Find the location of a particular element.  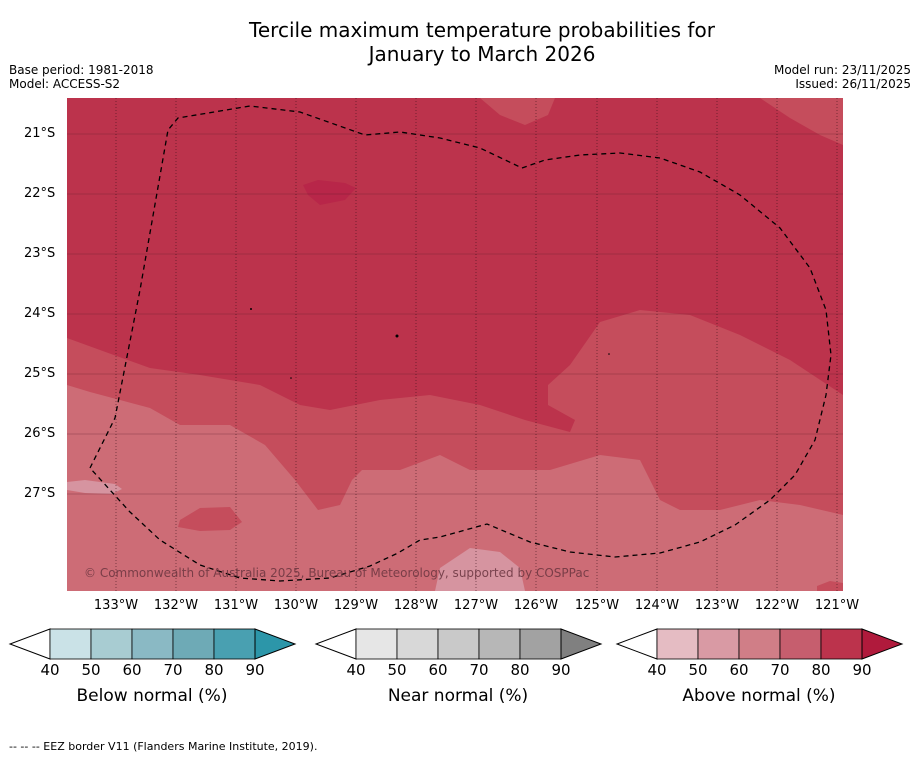

lat-label-26s: 26°S is located at coordinates (40, 433).